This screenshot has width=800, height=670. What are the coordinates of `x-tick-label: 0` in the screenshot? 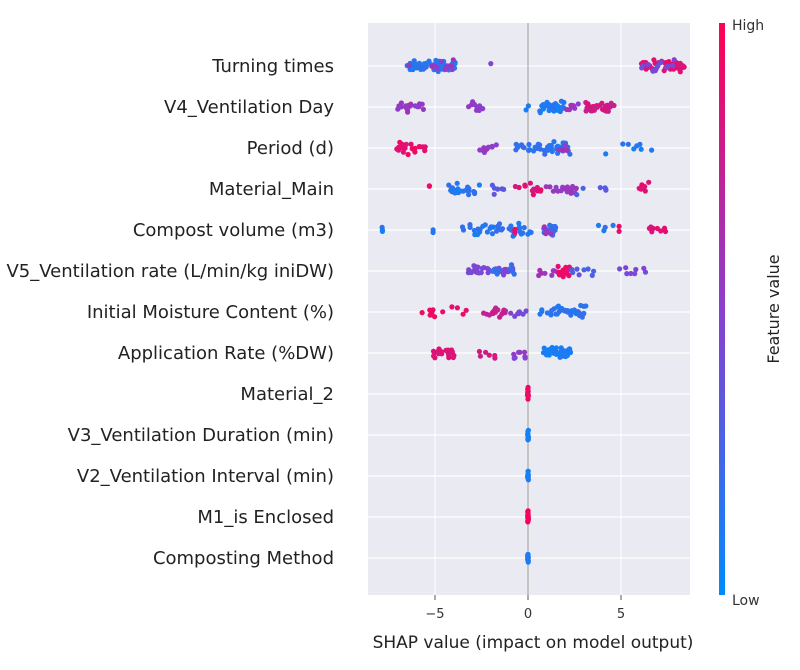 It's located at (528, 614).